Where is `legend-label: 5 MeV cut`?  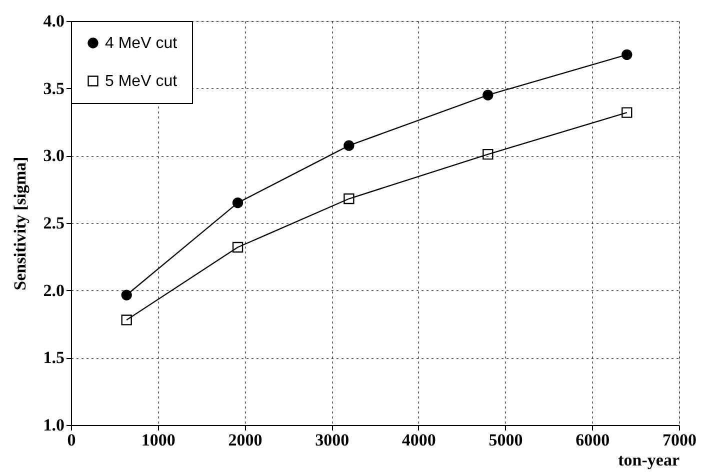
legend-label: 5 MeV cut is located at coordinates (141, 81).